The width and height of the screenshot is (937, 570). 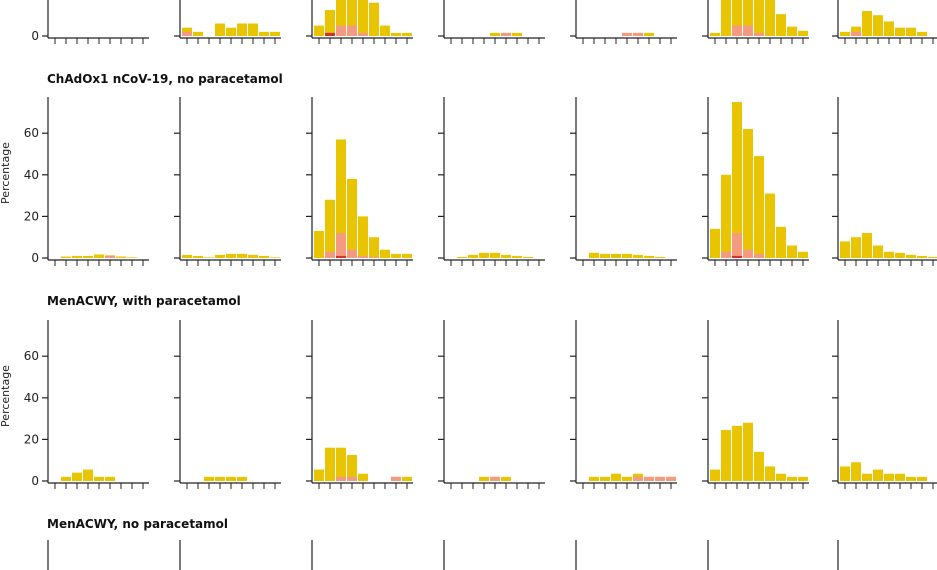 What do you see at coordinates (6, 396) in the screenshot?
I see `y-axis-title: Percentage` at bounding box center [6, 396].